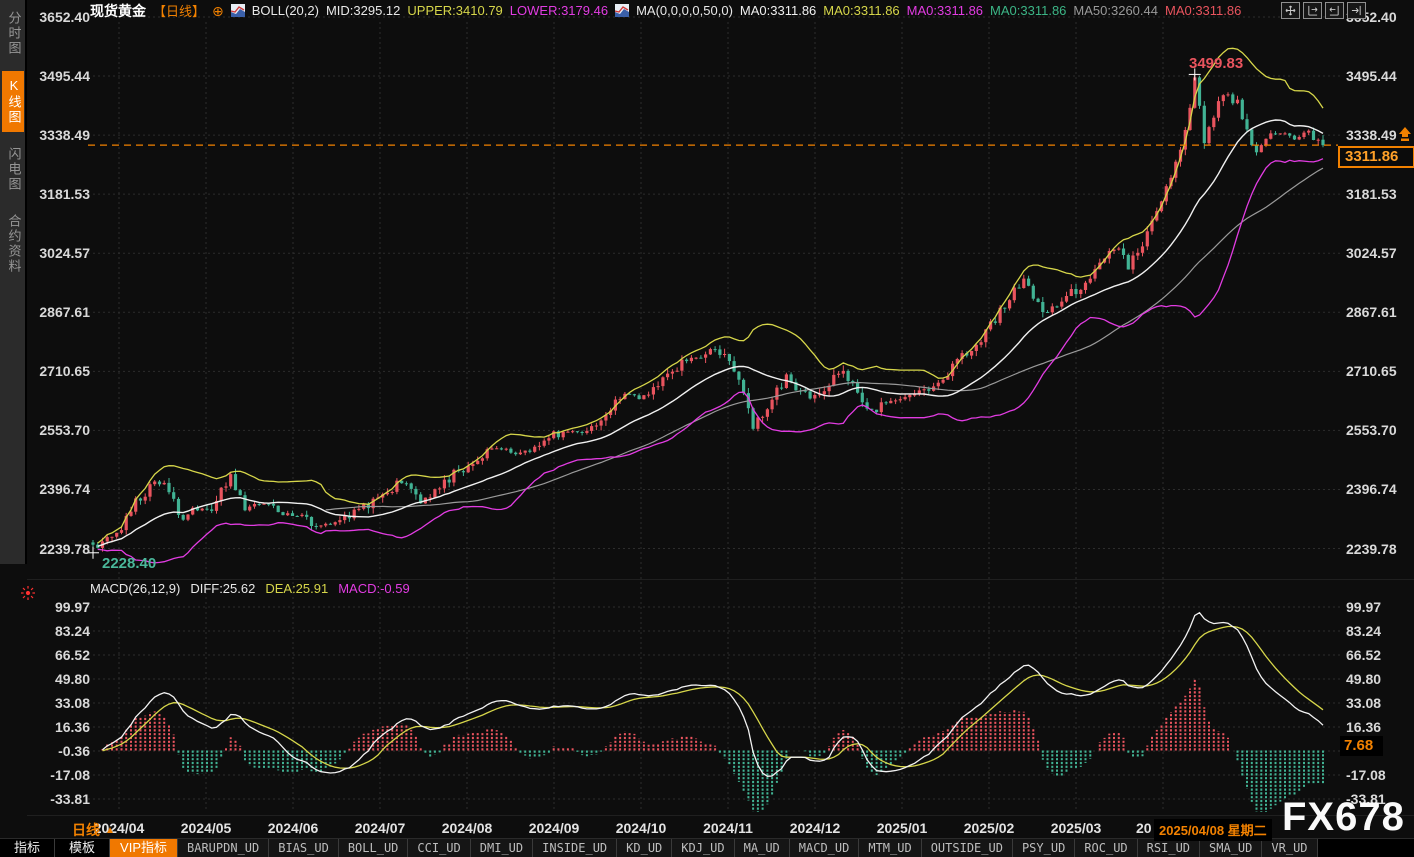  I want to click on indicator-button: MA_UD, so click(762, 848).